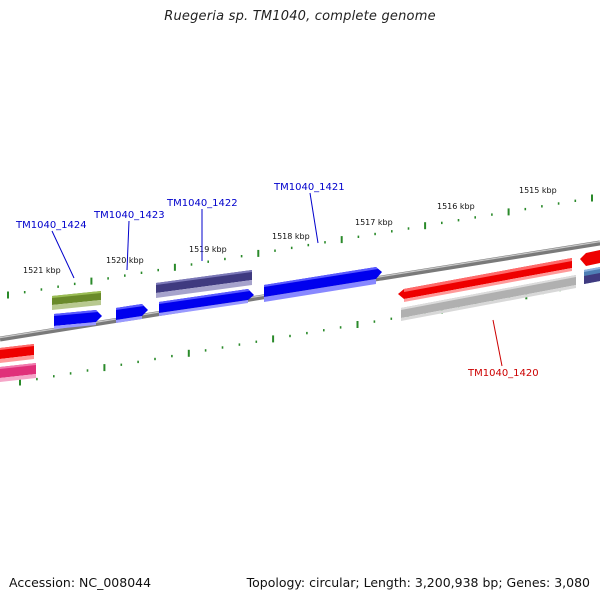 The width and height of the screenshot is (600, 600). What do you see at coordinates (129, 215) in the screenshot?
I see `gene-label-tm1040-1423: TM1040_1423` at bounding box center [129, 215].